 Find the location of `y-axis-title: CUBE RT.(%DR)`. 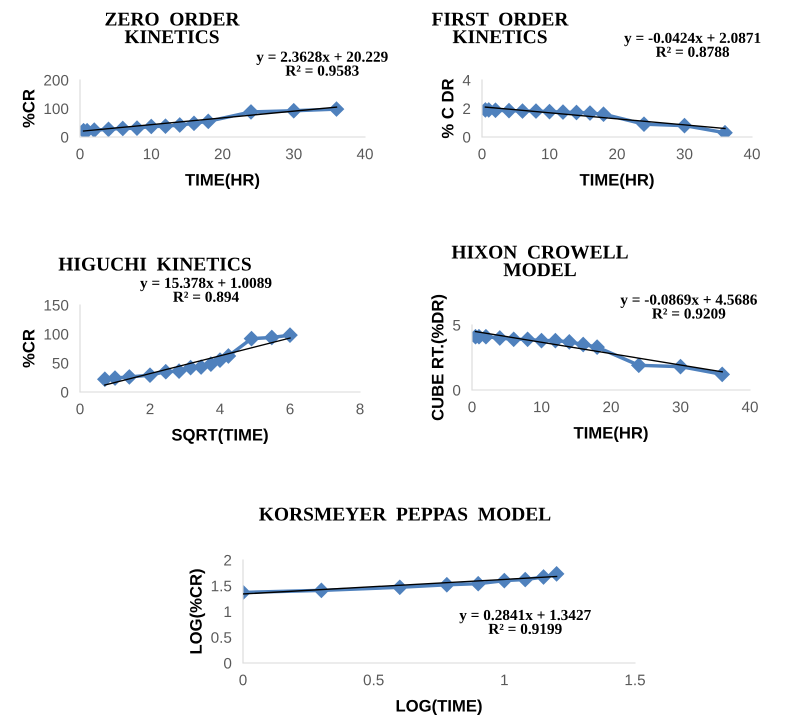

y-axis-title: CUBE RT.(%DR) is located at coordinates (439, 357).